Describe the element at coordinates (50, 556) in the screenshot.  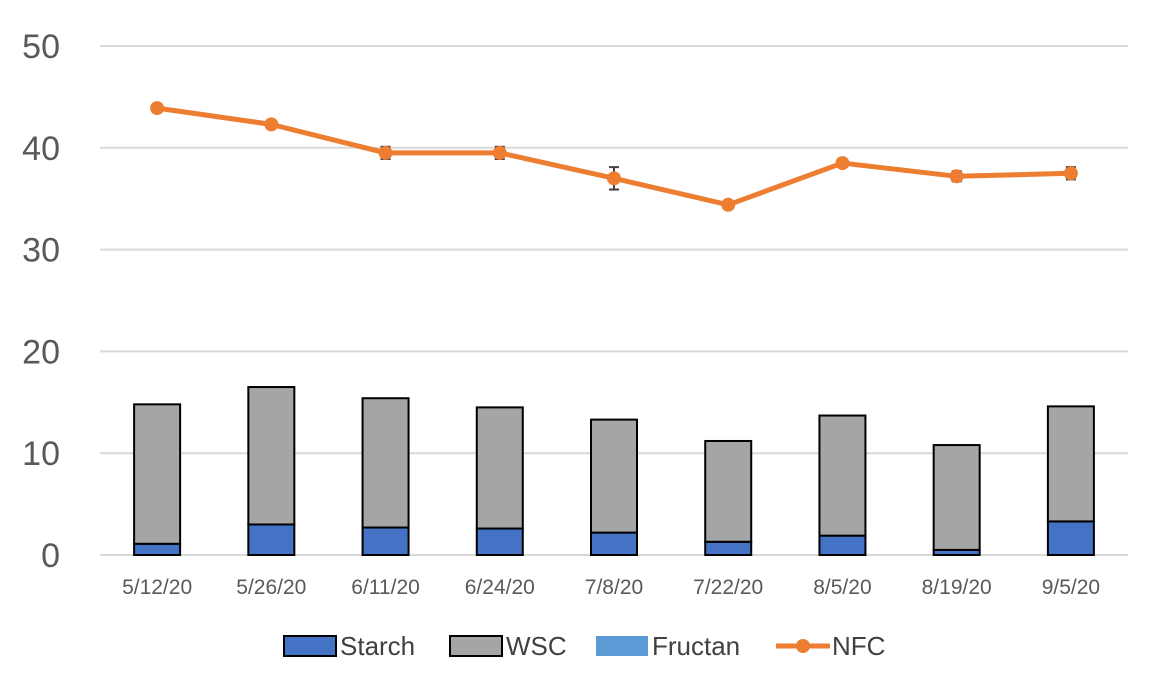
I see `y-tick-label: 0` at that location.